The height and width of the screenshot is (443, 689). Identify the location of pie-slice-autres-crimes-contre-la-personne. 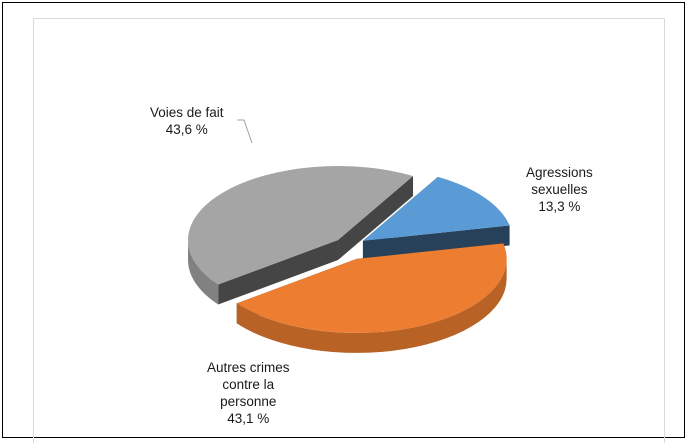
(371, 298).